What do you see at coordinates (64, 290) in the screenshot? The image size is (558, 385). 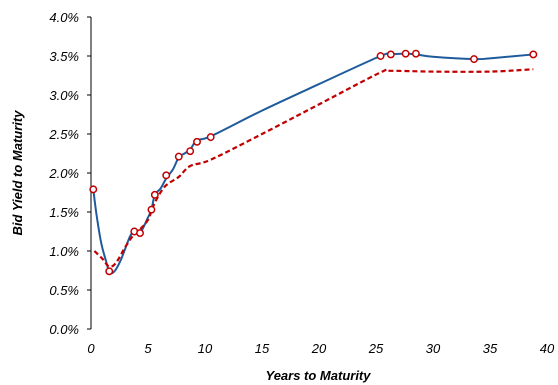 I see `y-tick-label-1: 0.5%` at bounding box center [64, 290].